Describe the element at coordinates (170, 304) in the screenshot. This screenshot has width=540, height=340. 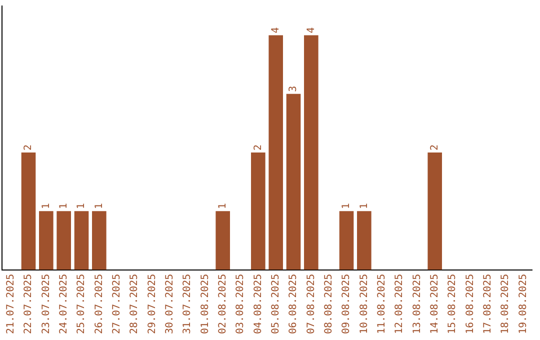
I see `x-tick-label: 30.07.2025` at that location.